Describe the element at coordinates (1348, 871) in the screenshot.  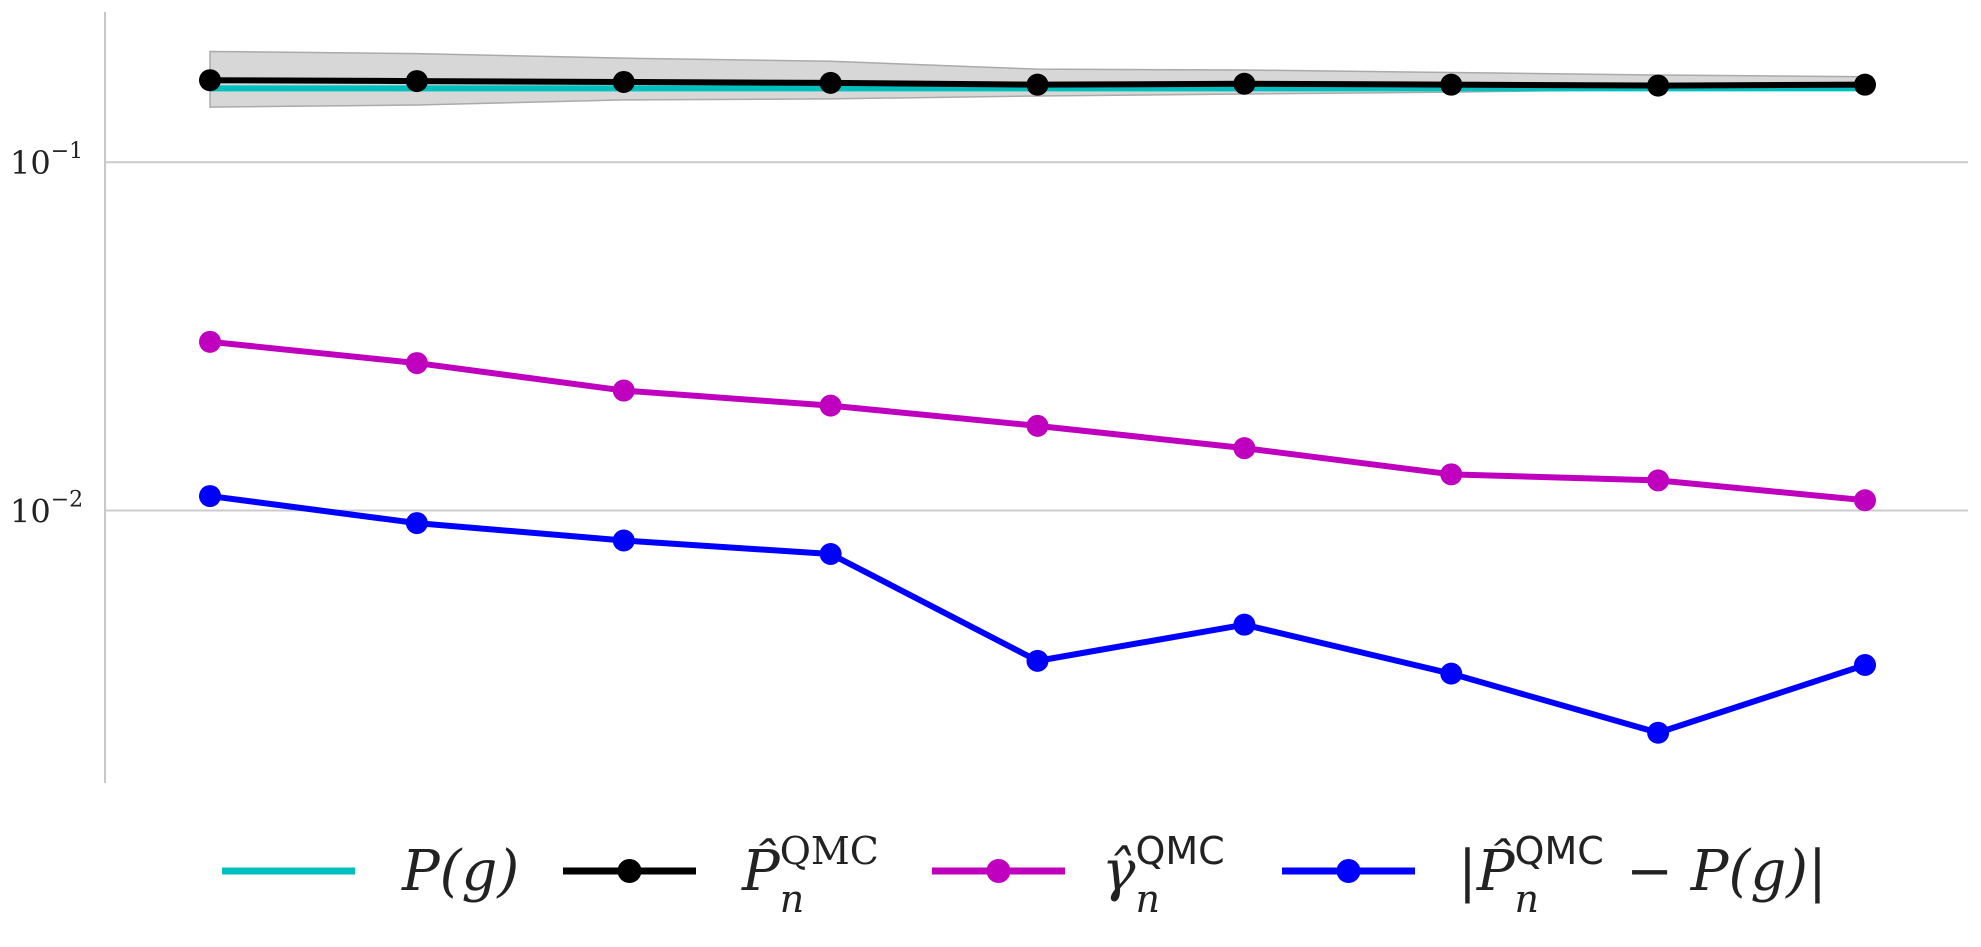
I see `legend-marker-err` at that location.